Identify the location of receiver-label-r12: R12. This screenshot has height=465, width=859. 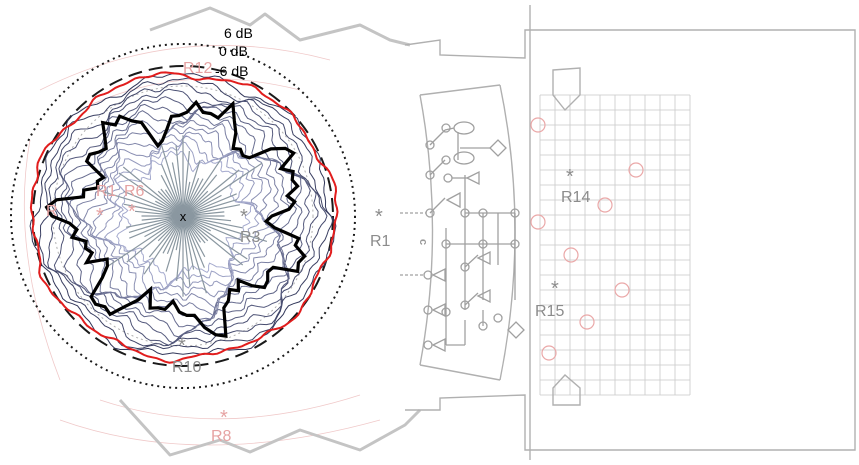
(197, 68).